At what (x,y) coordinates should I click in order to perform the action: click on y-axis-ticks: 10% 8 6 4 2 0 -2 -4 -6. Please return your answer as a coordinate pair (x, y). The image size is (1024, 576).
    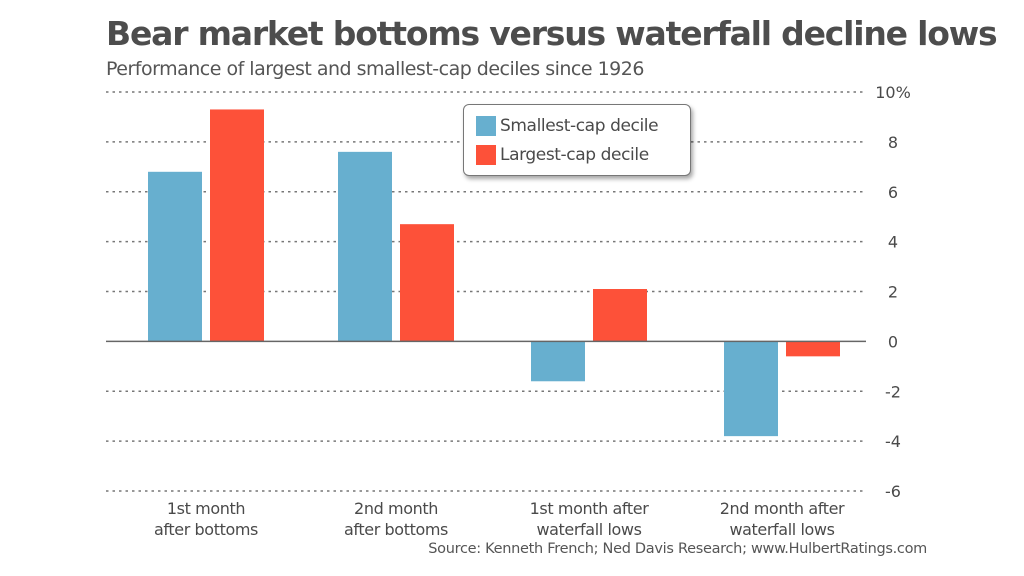
    Looking at the image, I should click on (893, 292).